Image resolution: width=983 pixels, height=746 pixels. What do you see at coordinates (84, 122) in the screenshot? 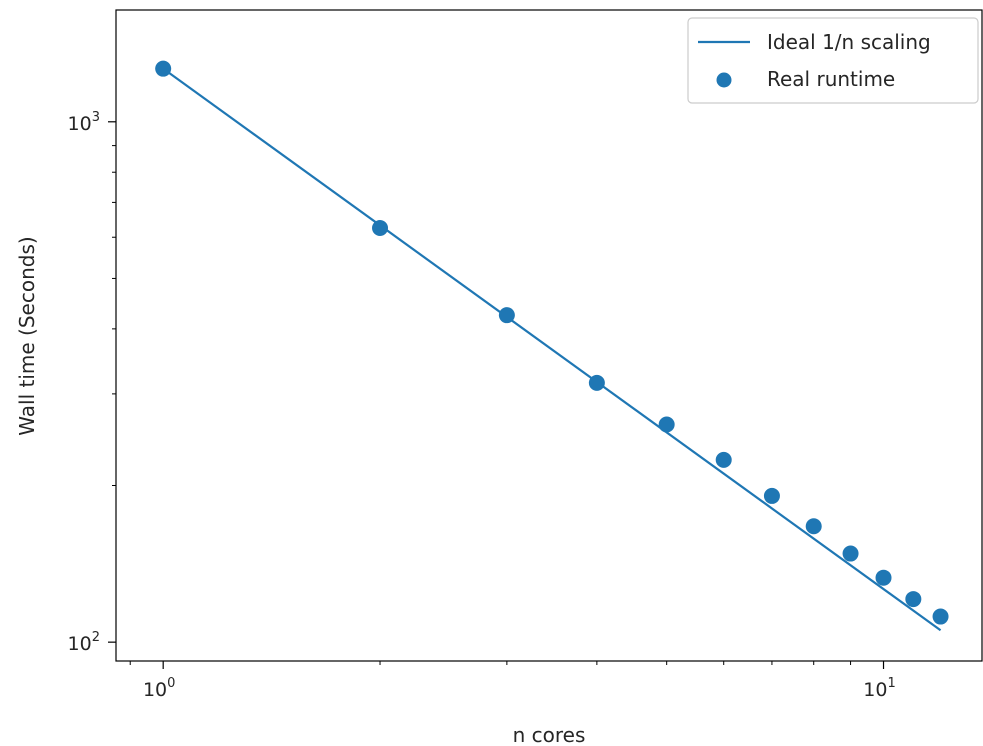
I see `y-tick-label: 10³` at bounding box center [84, 122].